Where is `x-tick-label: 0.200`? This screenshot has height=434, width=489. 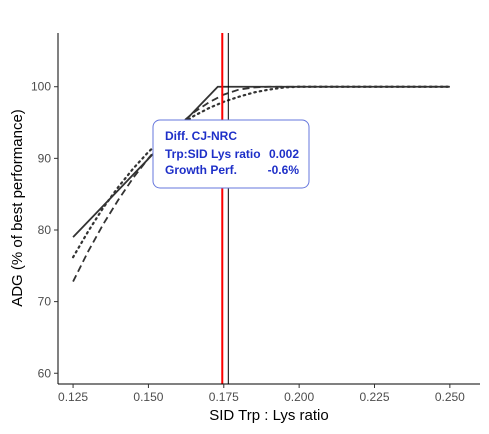
x-tick-label: 0.200 is located at coordinates (299, 397).